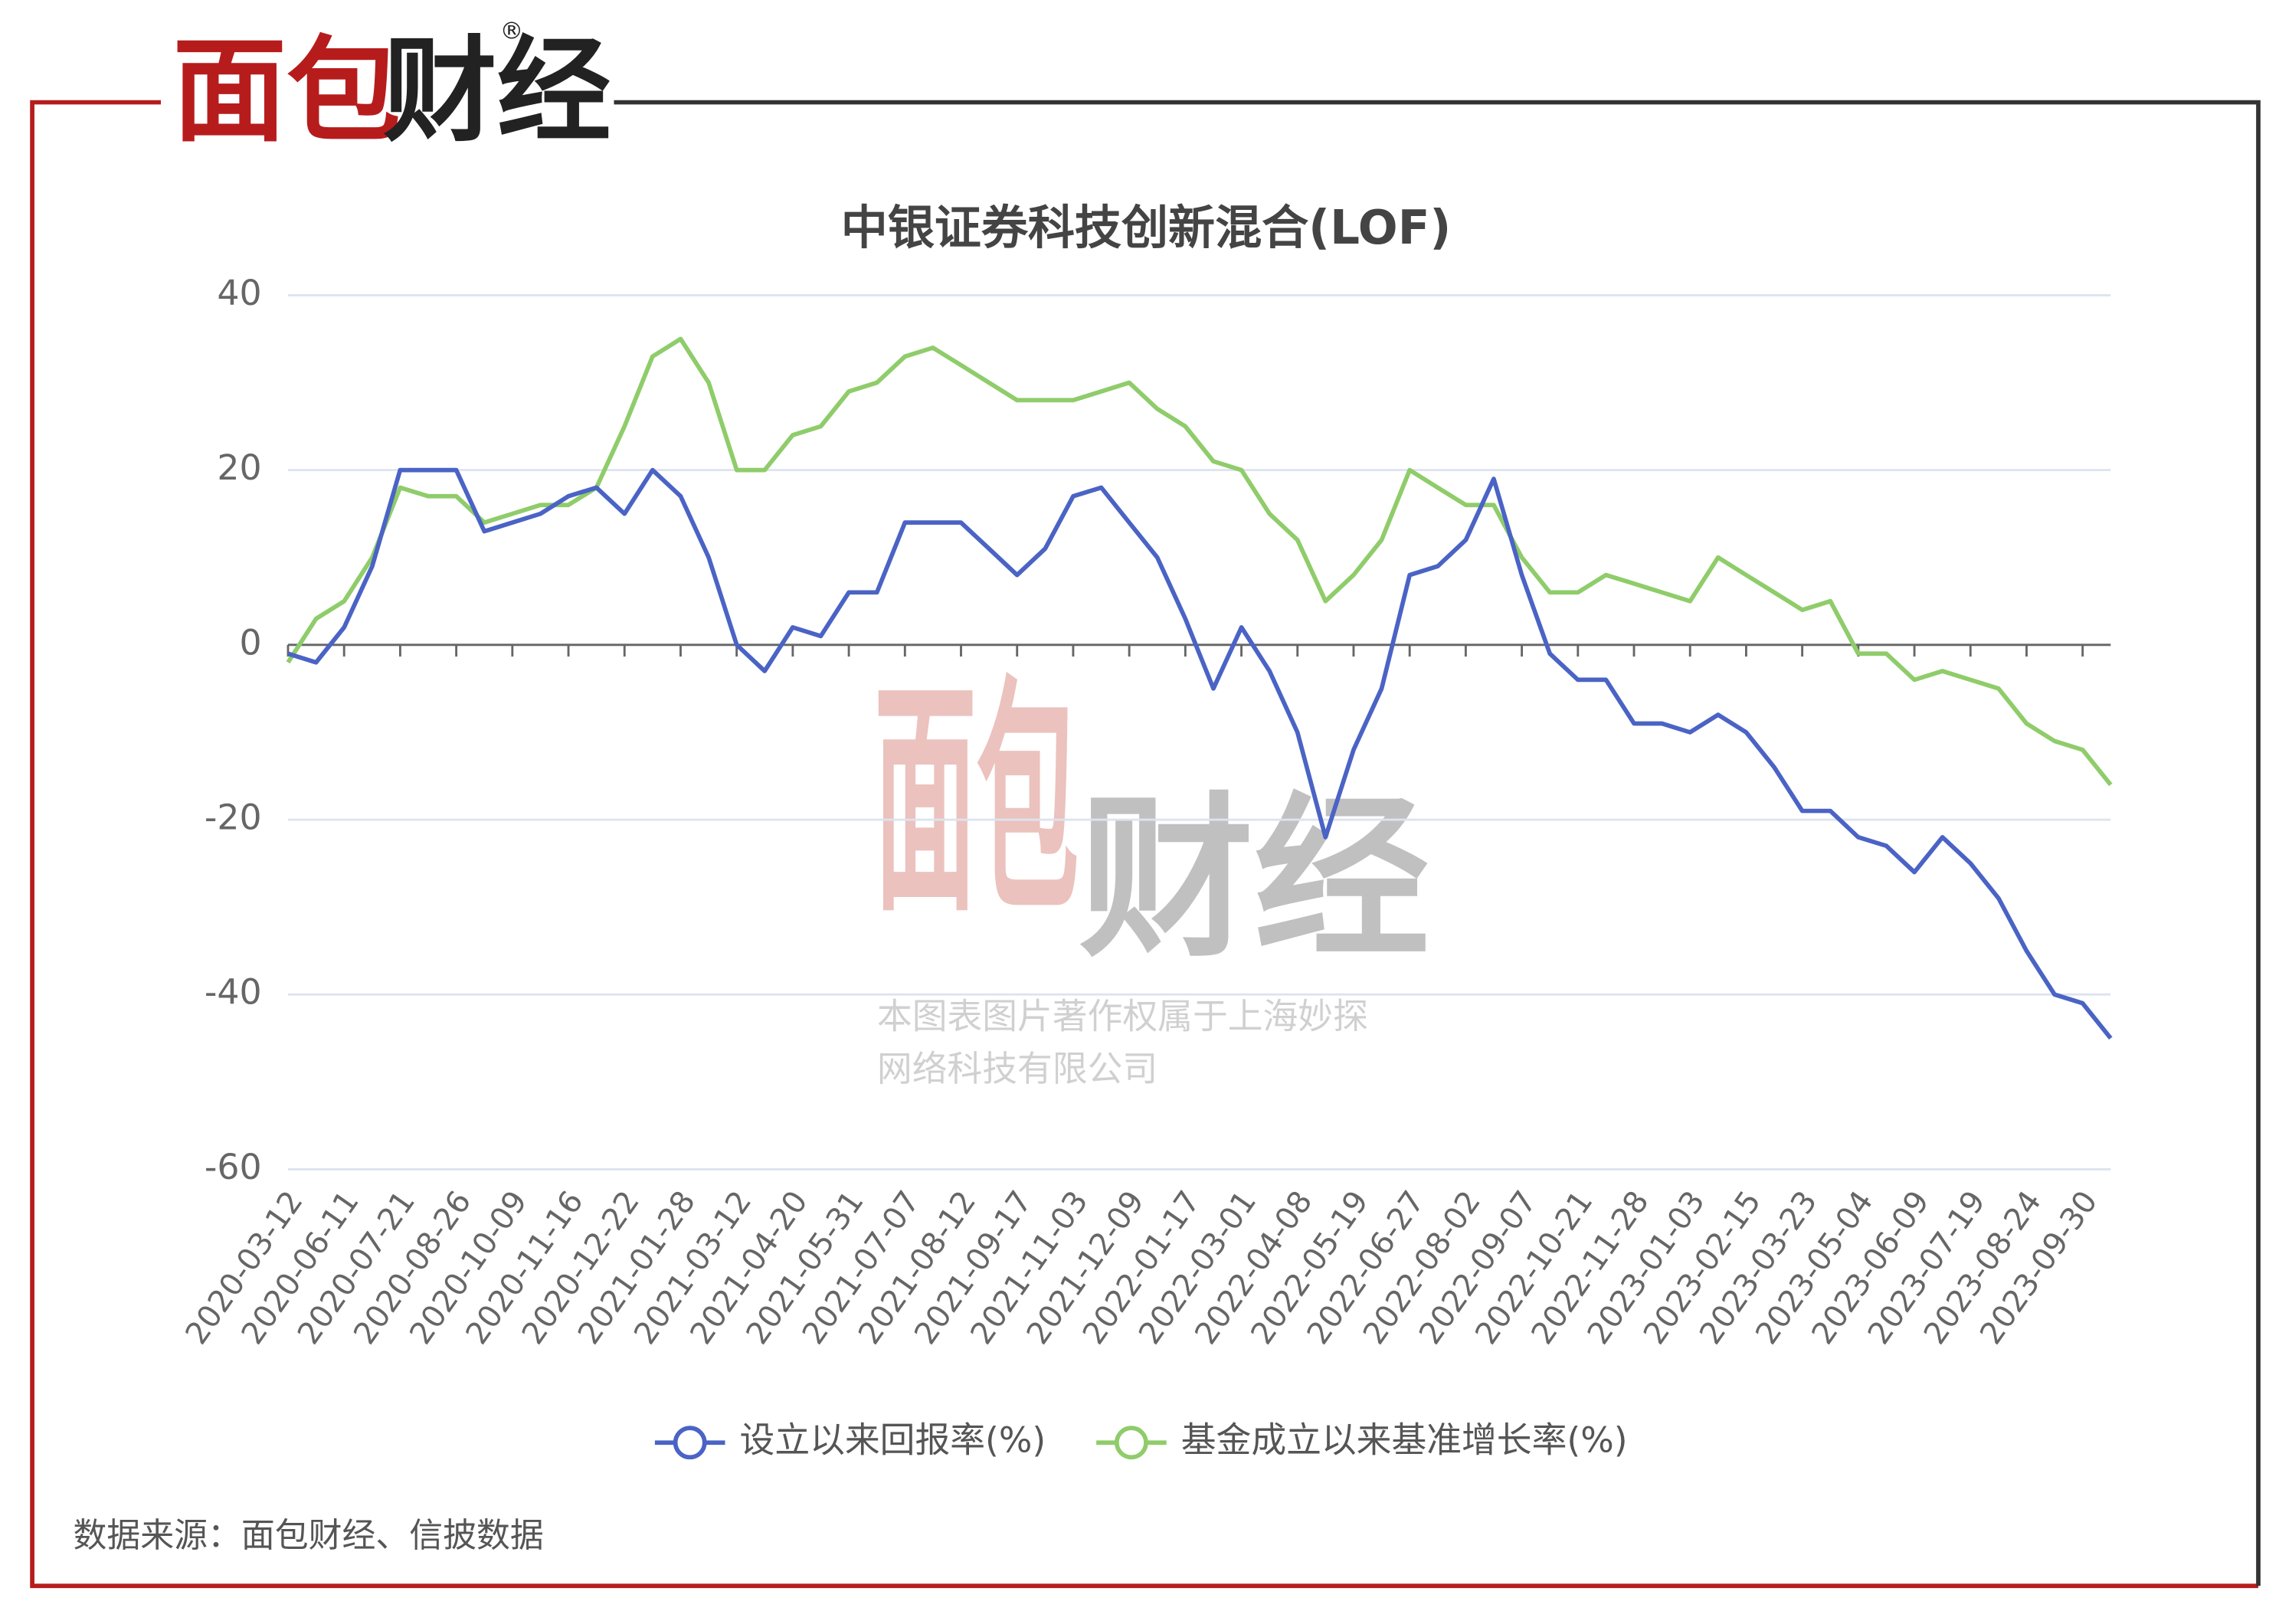 The width and height of the screenshot is (2292, 1624). Describe the element at coordinates (286, 92) in the screenshot. I see `logo-red: 面包` at that location.